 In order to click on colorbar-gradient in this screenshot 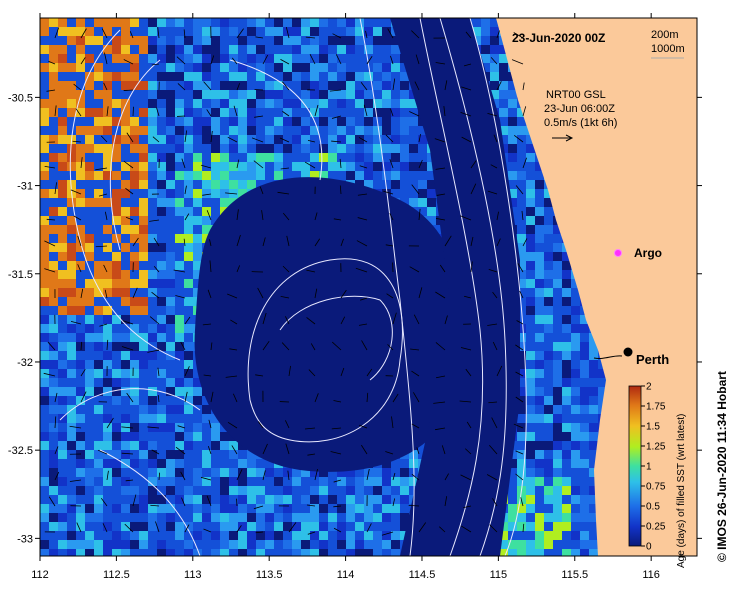, I will do `click(635, 466)`.